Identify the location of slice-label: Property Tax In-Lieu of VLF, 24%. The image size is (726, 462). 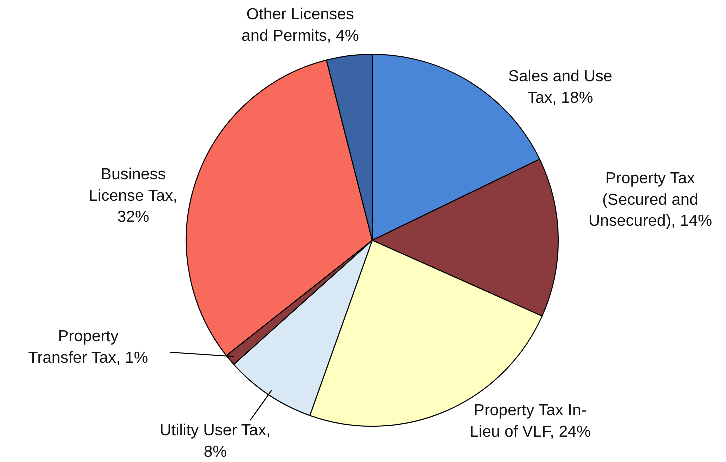
(530, 421).